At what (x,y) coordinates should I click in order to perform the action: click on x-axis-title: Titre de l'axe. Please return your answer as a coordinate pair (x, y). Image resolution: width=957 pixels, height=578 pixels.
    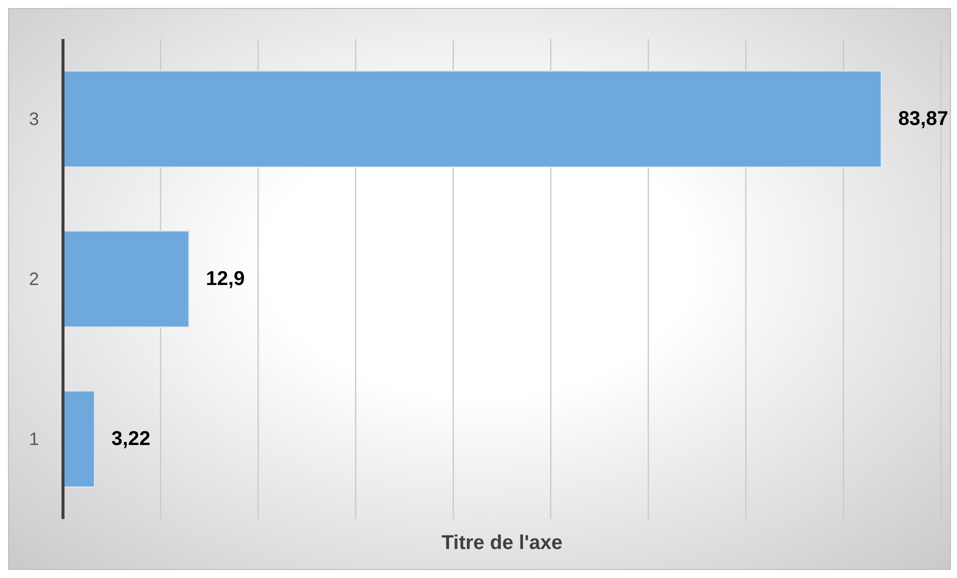
    Looking at the image, I should click on (502, 543).